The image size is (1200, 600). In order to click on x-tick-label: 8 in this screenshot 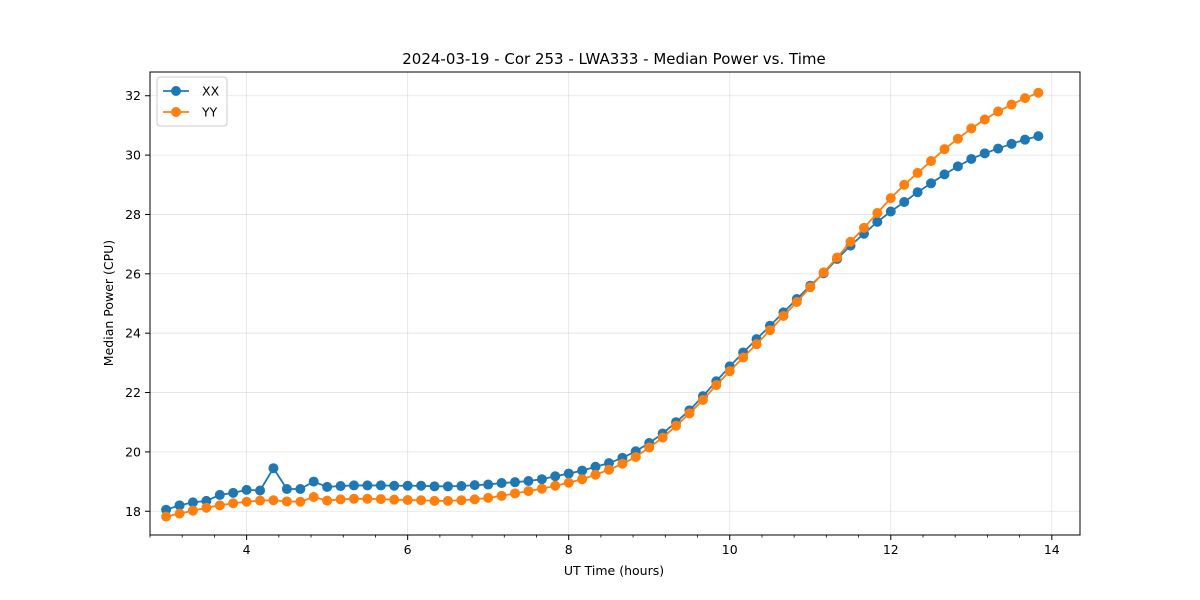, I will do `click(569, 549)`.